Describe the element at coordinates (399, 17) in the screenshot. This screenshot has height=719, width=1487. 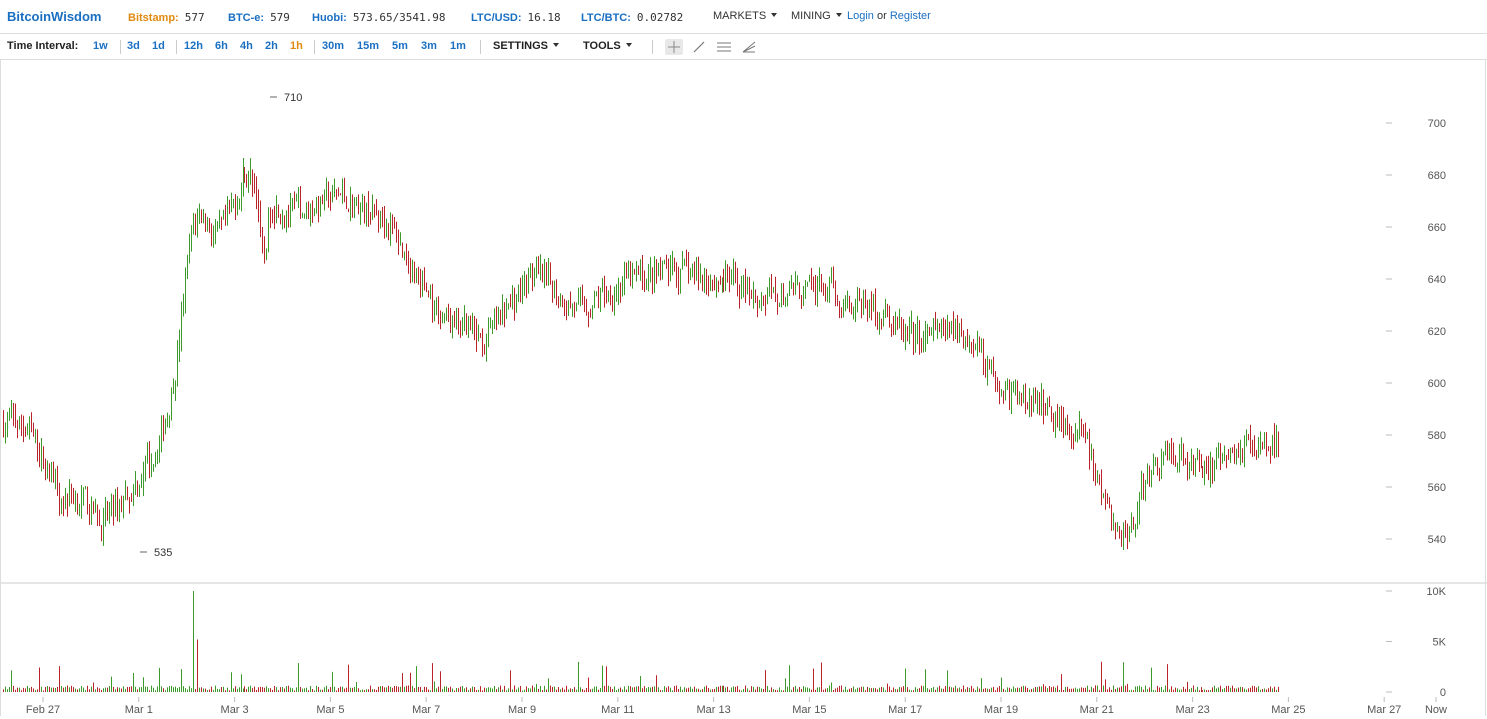
I see `ticker-huobi-value: 573.65/3541.98` at that location.